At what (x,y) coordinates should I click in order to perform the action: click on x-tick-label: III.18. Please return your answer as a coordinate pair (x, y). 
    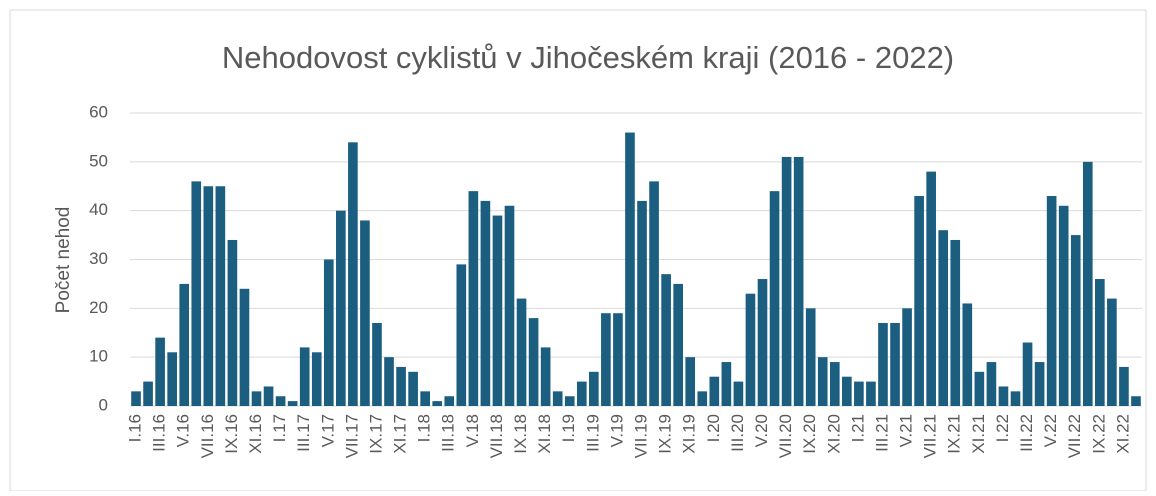
    Looking at the image, I should click on (448, 433).